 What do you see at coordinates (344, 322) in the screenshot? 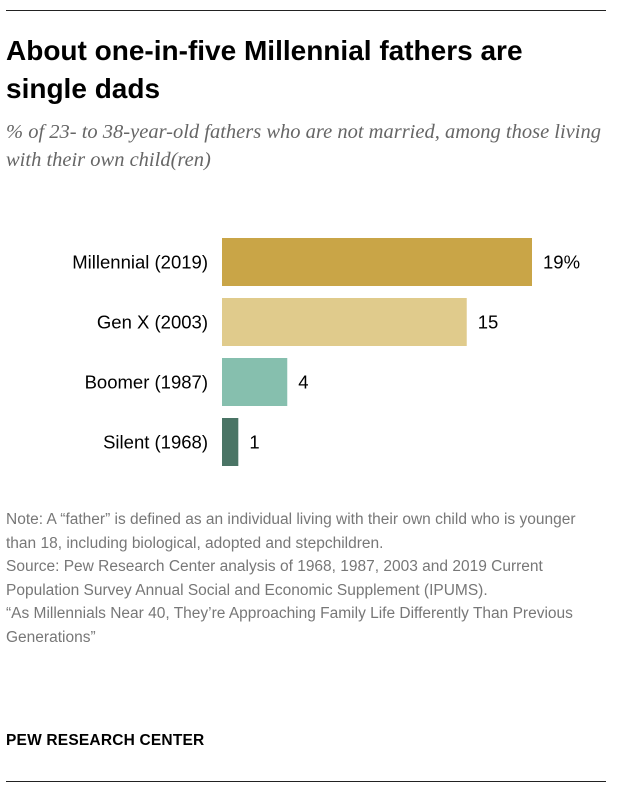
I see `bar-gen-x-2003` at bounding box center [344, 322].